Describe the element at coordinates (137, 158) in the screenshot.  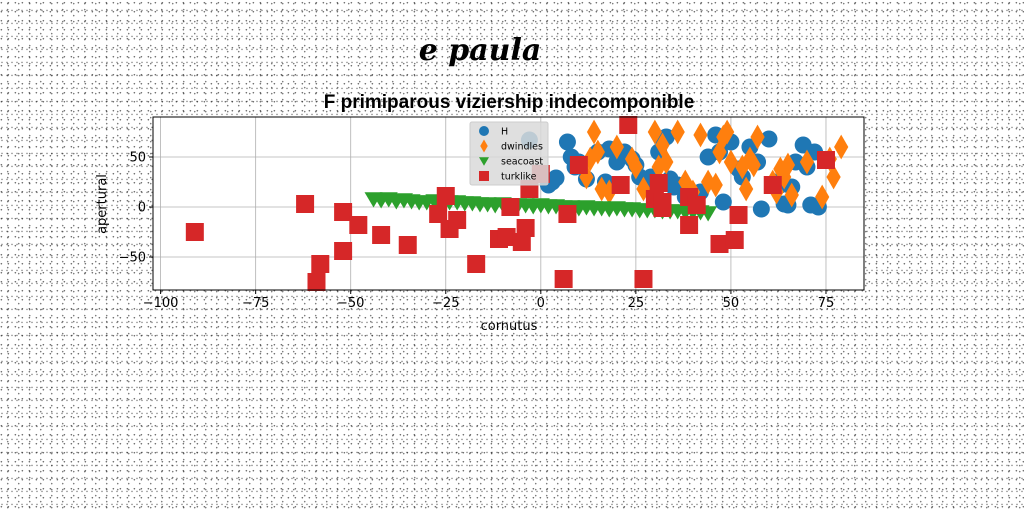
I see `y-tick-label: 50` at that location.